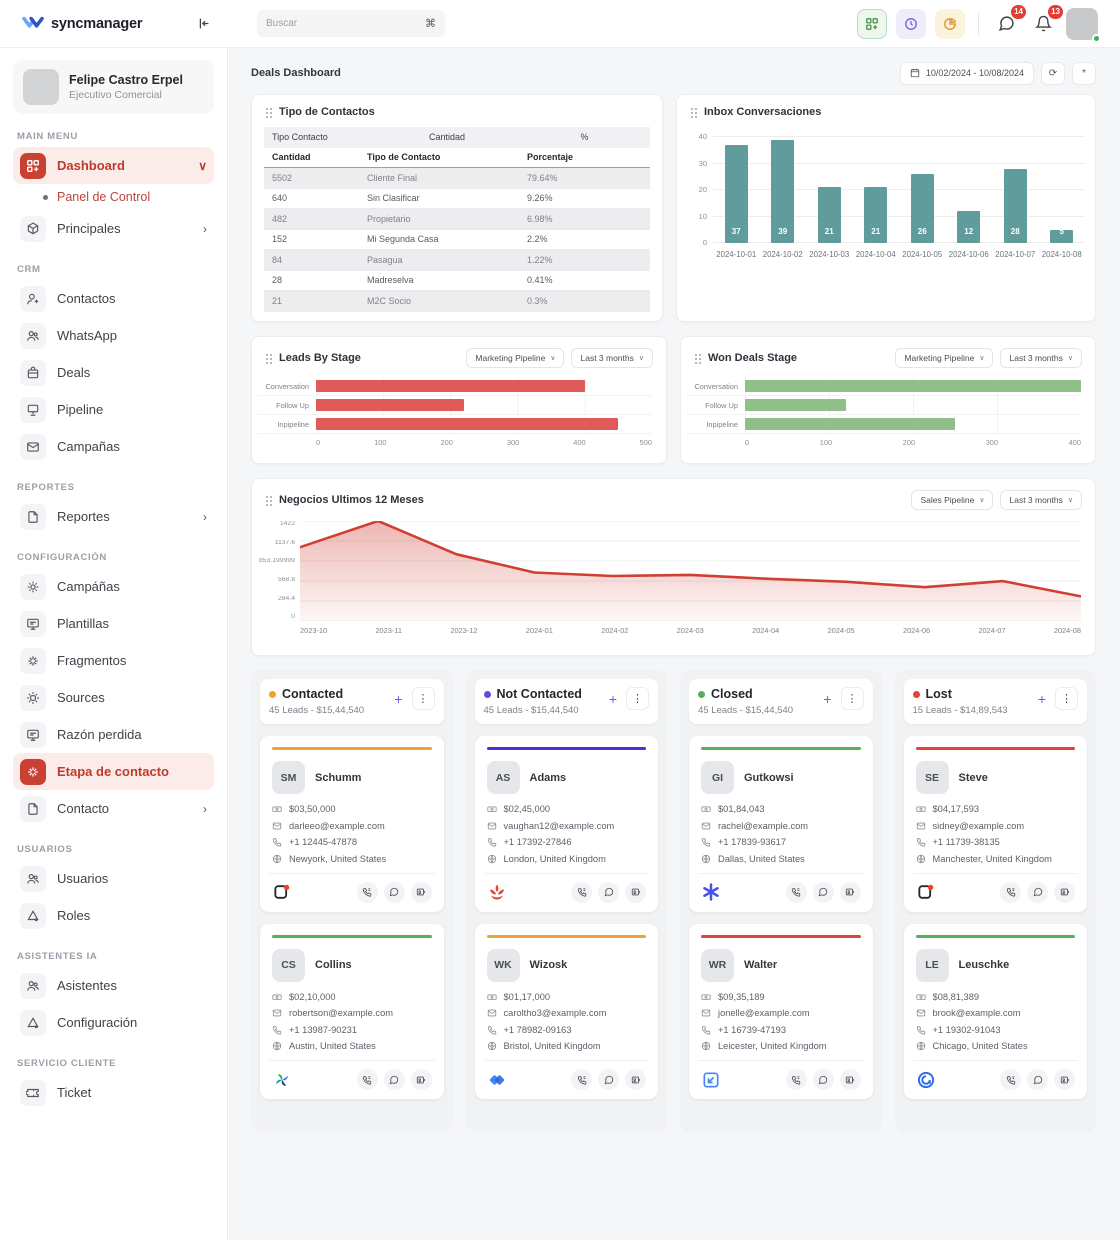  Describe the element at coordinates (113, 197) in the screenshot. I see `sidebar-item-panel-de-control: Panel de Control` at that location.